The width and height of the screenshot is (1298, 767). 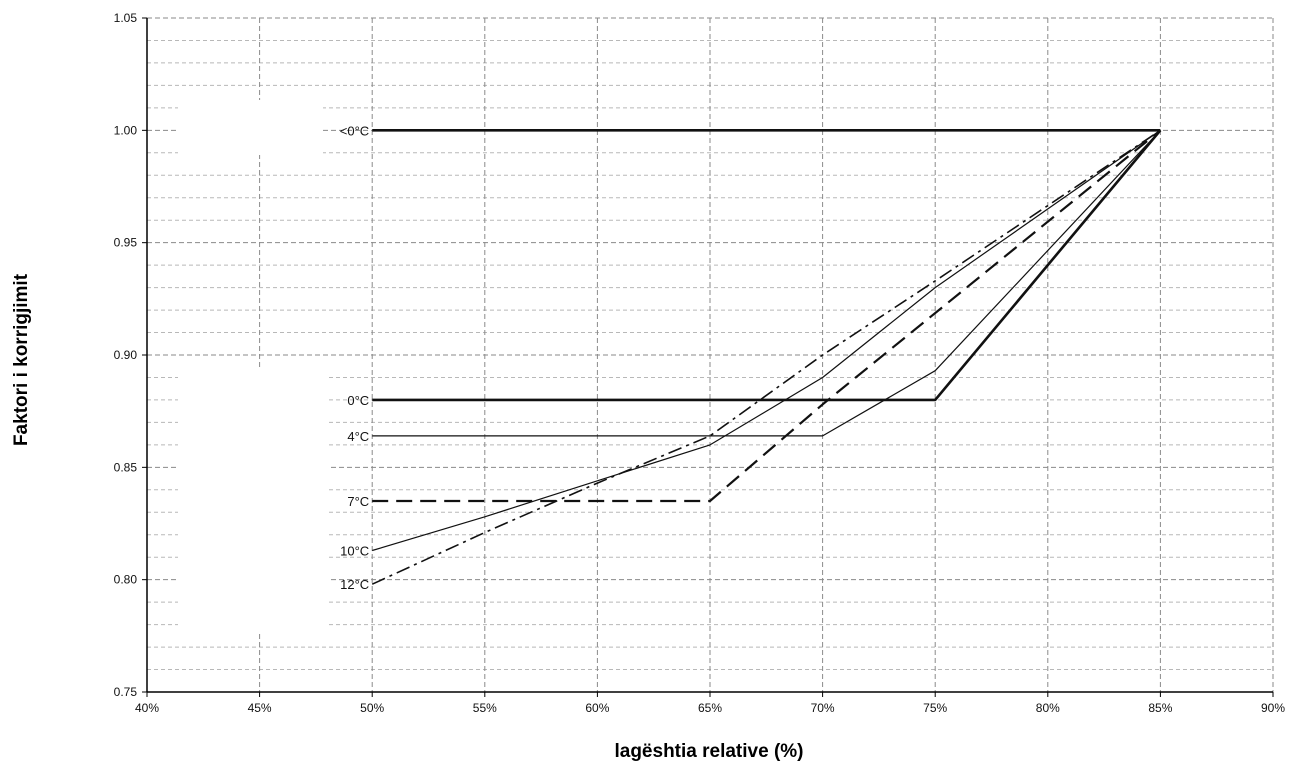 I want to click on y-tick-label: 0.75, so click(x=126, y=692).